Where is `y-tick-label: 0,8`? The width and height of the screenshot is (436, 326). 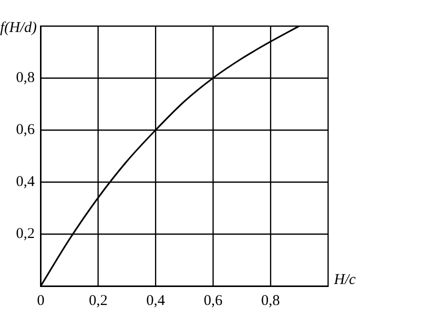
y-tick-label: 0,8 is located at coordinates (25, 78).